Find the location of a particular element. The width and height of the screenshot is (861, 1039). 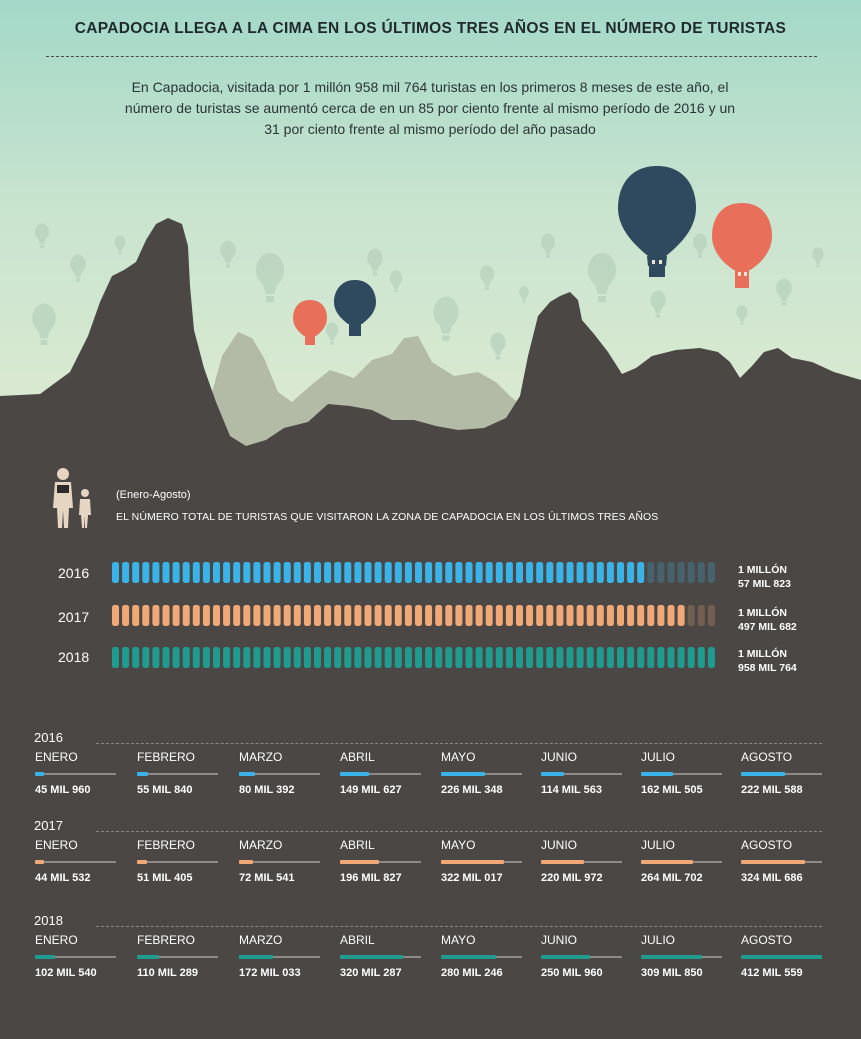

month-bar-2017-marzo is located at coordinates (246, 862).